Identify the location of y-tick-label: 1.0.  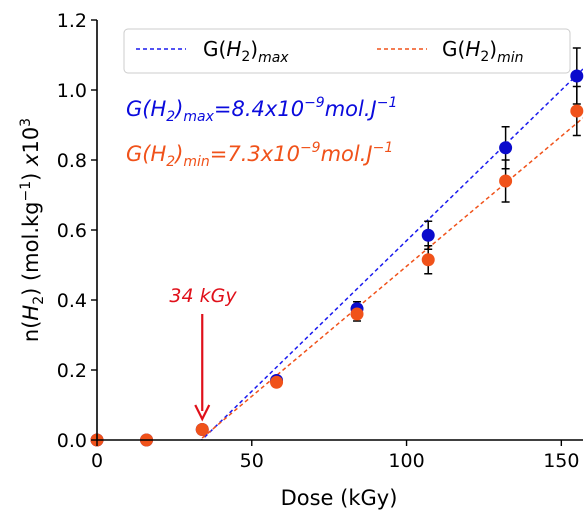
(72, 91).